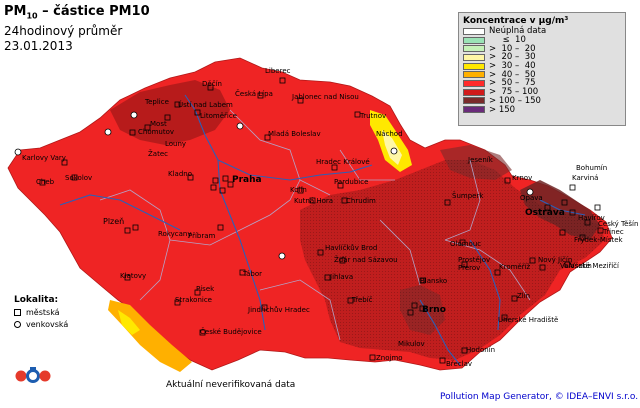  Describe the element at coordinates (205, 104) in the screenshot. I see `city-label: Ústí nad Labem` at that location.